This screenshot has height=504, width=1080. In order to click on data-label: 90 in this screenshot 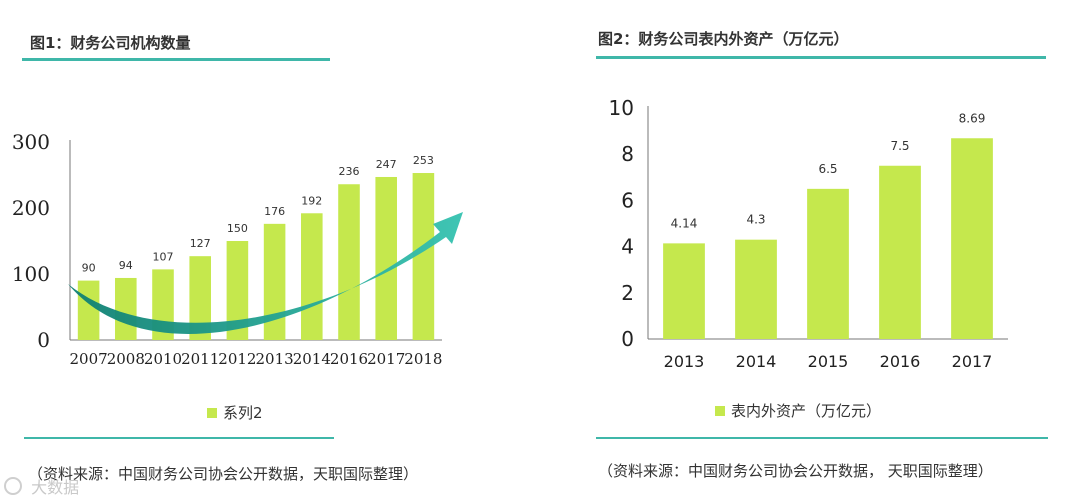, I will do `click(89, 268)`.